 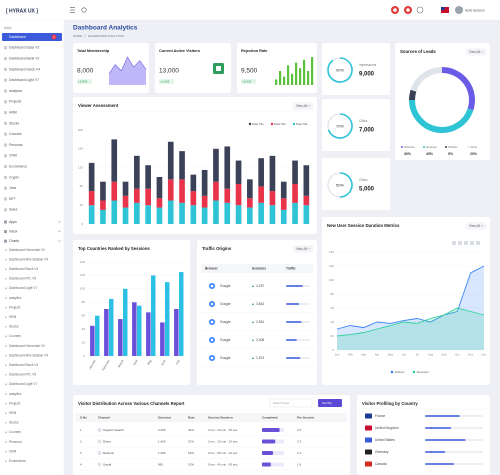 I want to click on sidebar-subitem: Ecommerce, so click(x=17, y=461).